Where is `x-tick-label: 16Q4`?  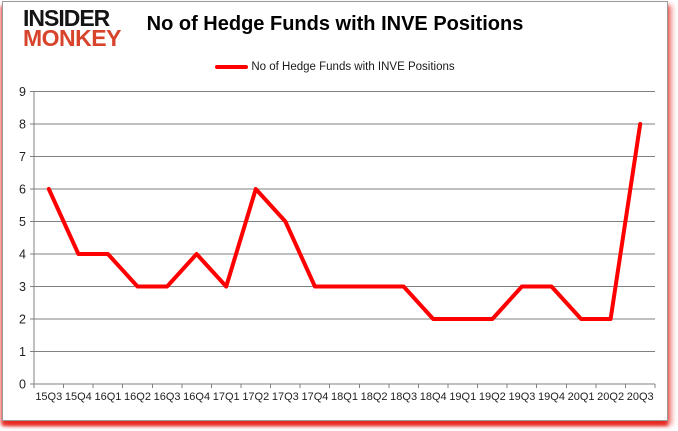 x-tick-label: 16Q4 is located at coordinates (196, 397).